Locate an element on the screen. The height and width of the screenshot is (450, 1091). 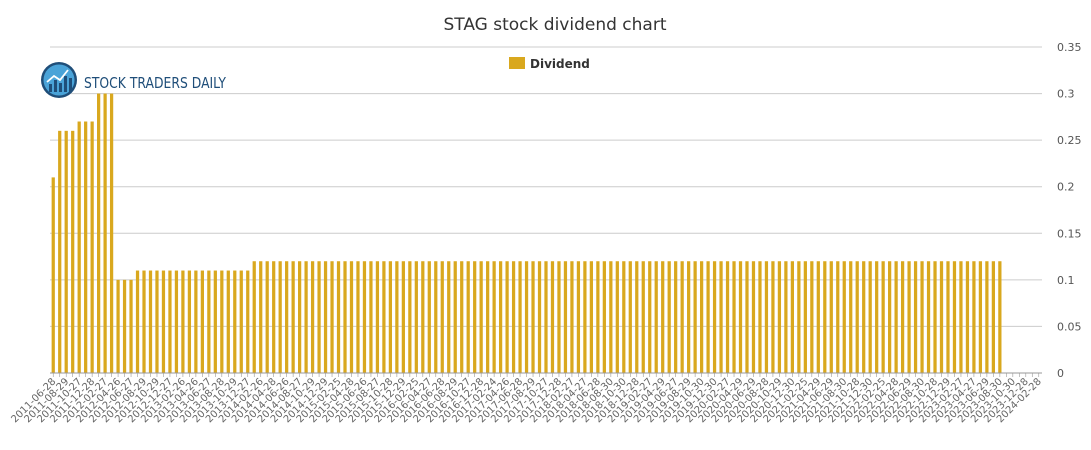
y-tick-label: 0.35 is located at coordinates (1069, 47).